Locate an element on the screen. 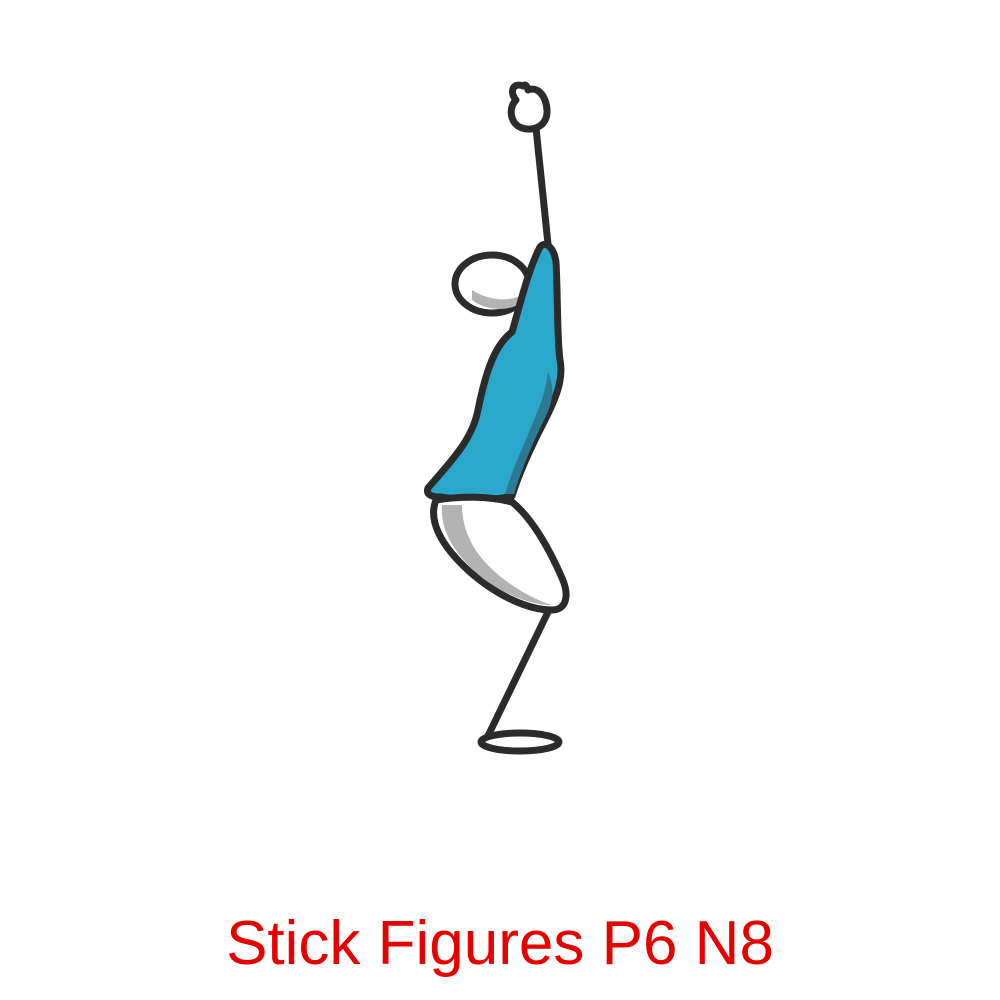 The width and height of the screenshot is (1000, 1000). raised-arm is located at coordinates (542, 186).